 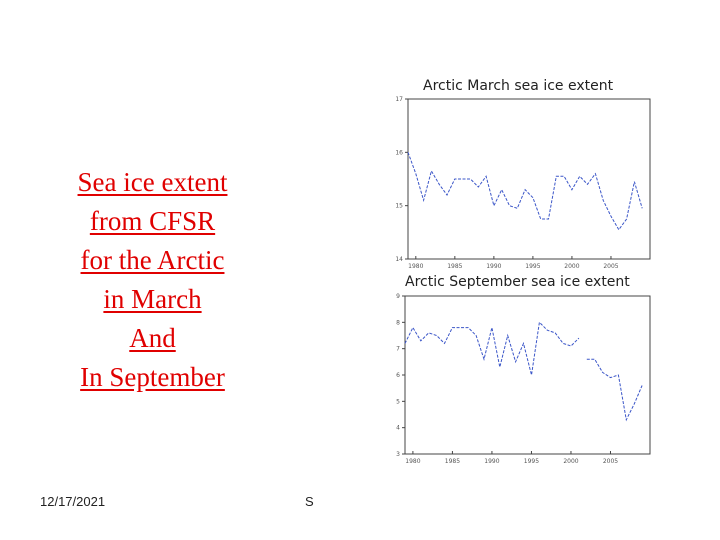 I want to click on chart2-ytick-label: 9, so click(x=398, y=296).